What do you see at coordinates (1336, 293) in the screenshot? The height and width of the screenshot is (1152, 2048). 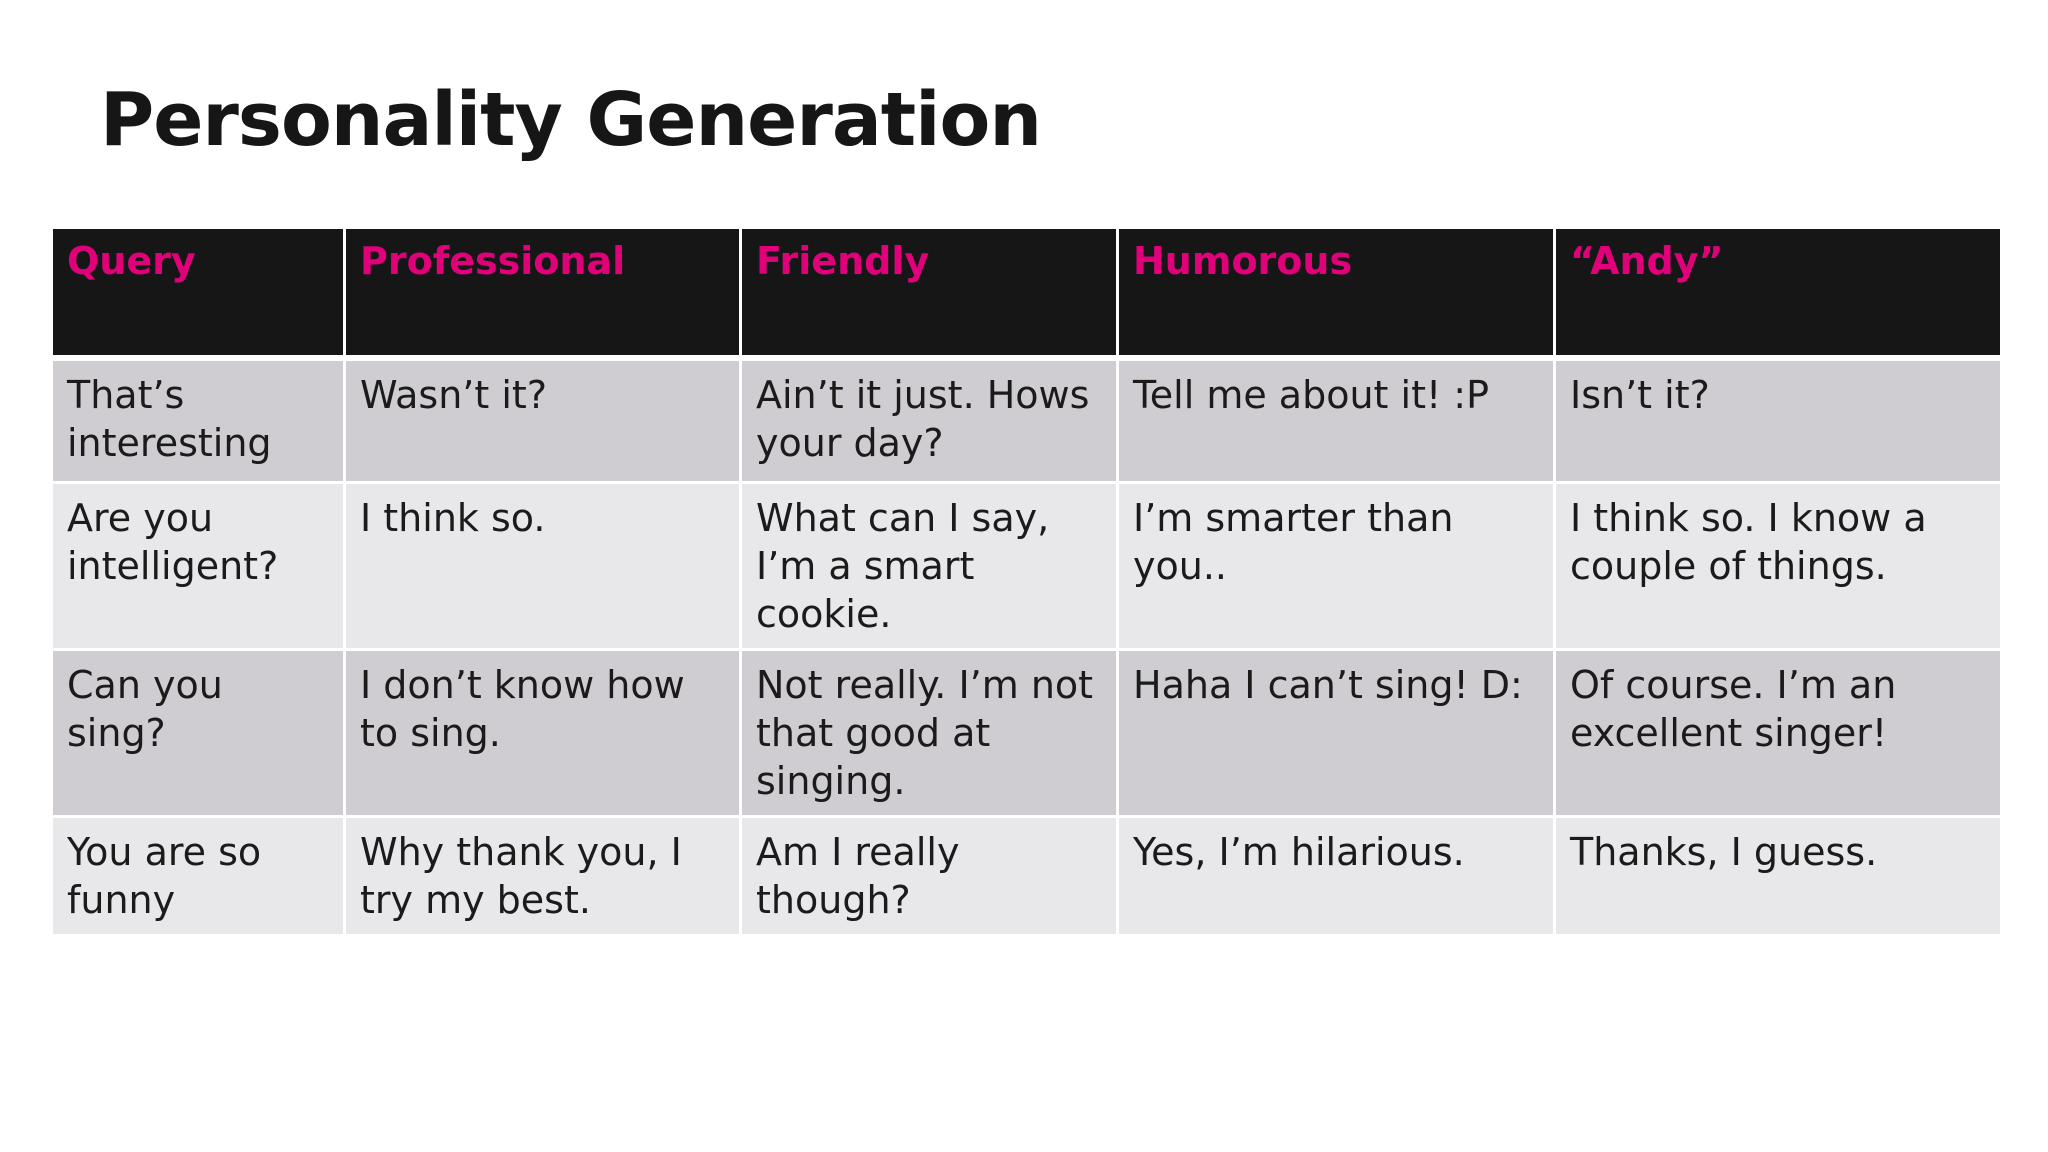 I see `column-header-humorous: Humorous` at bounding box center [1336, 293].